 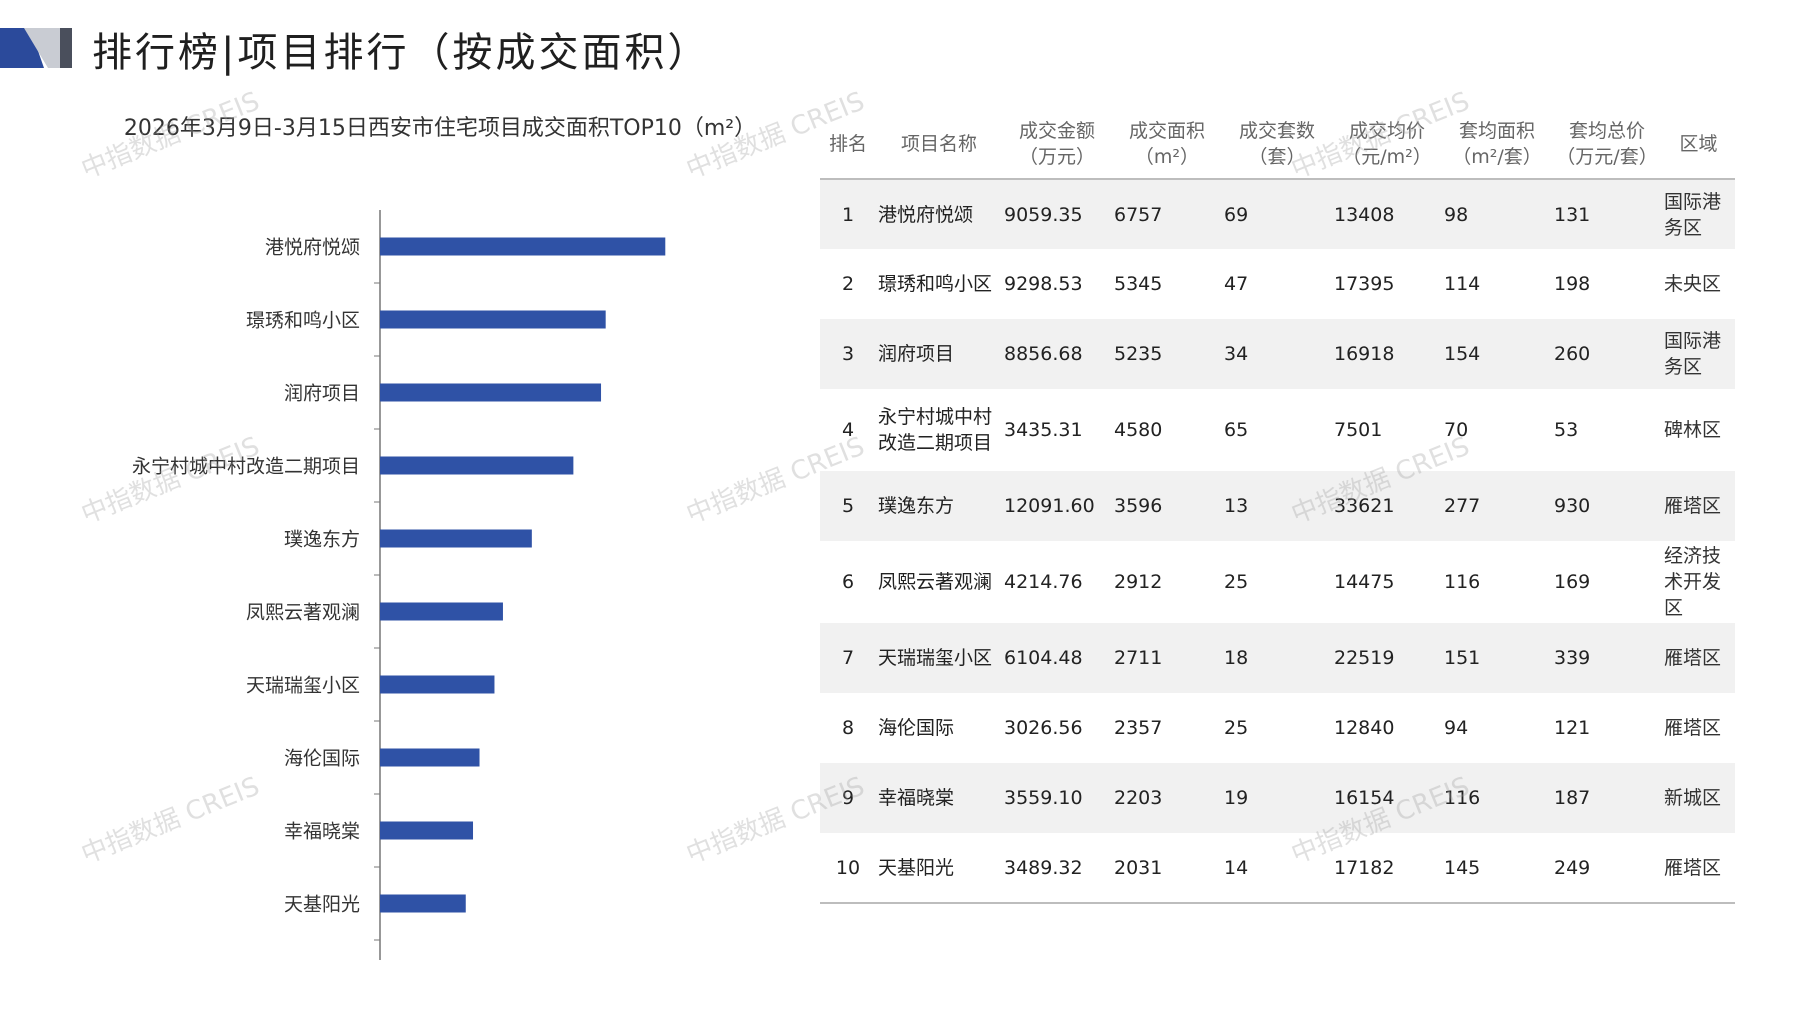 I want to click on table-cell: 34, so click(x=1277, y=354).